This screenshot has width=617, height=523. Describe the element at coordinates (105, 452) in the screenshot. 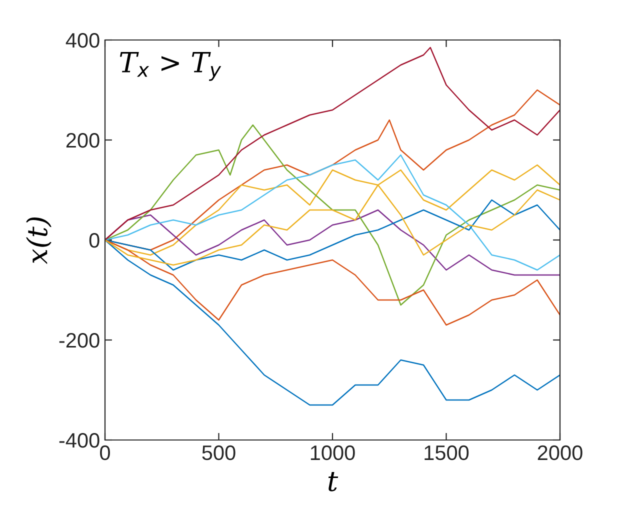

I see `x-tick-label: 0` at that location.